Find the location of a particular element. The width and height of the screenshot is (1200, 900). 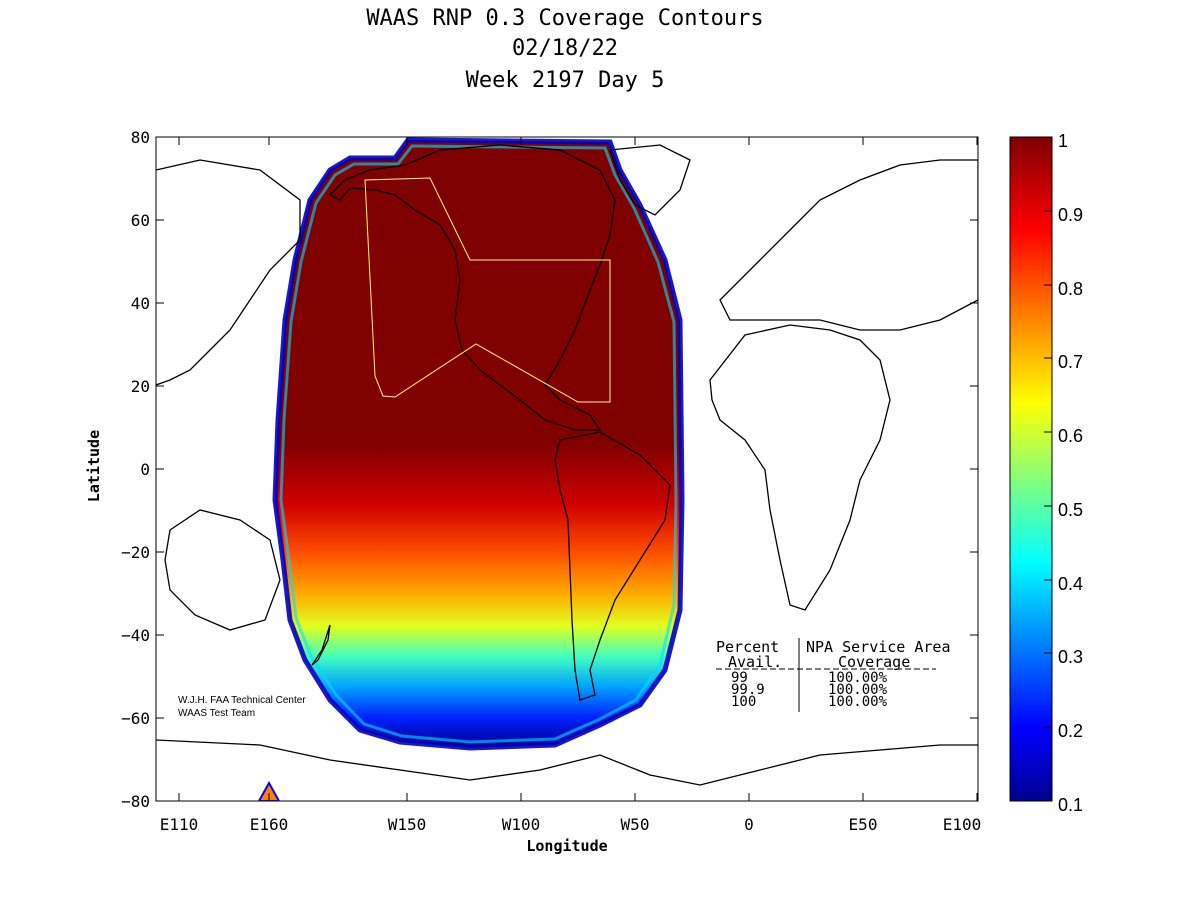

x-tick-label: E100 is located at coordinates (962, 824).